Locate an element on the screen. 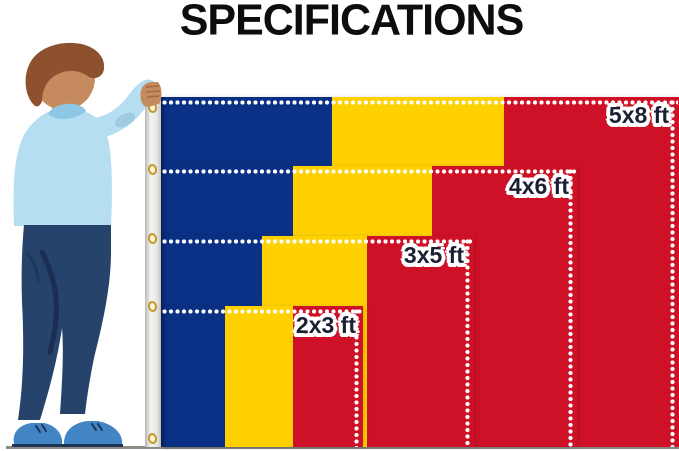 The height and width of the screenshot is (451, 679). size-label-4x6: 4x6 ft is located at coordinates (538, 186).